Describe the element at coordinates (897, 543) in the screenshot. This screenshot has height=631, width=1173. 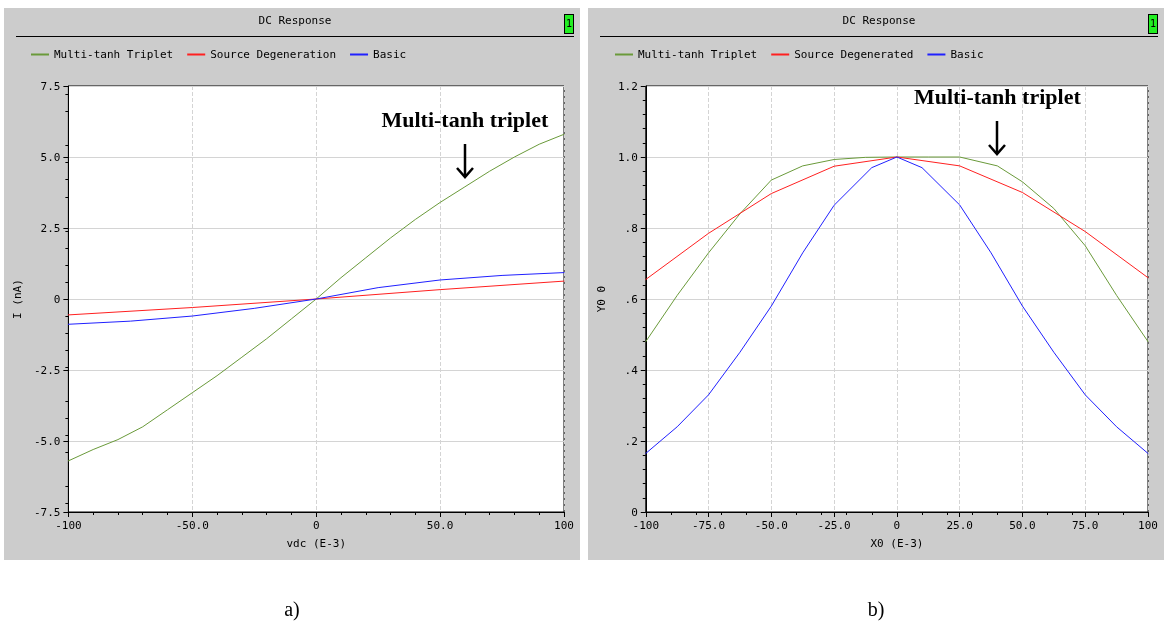
I see `x-axis-title: X0 (E-3)` at that location.